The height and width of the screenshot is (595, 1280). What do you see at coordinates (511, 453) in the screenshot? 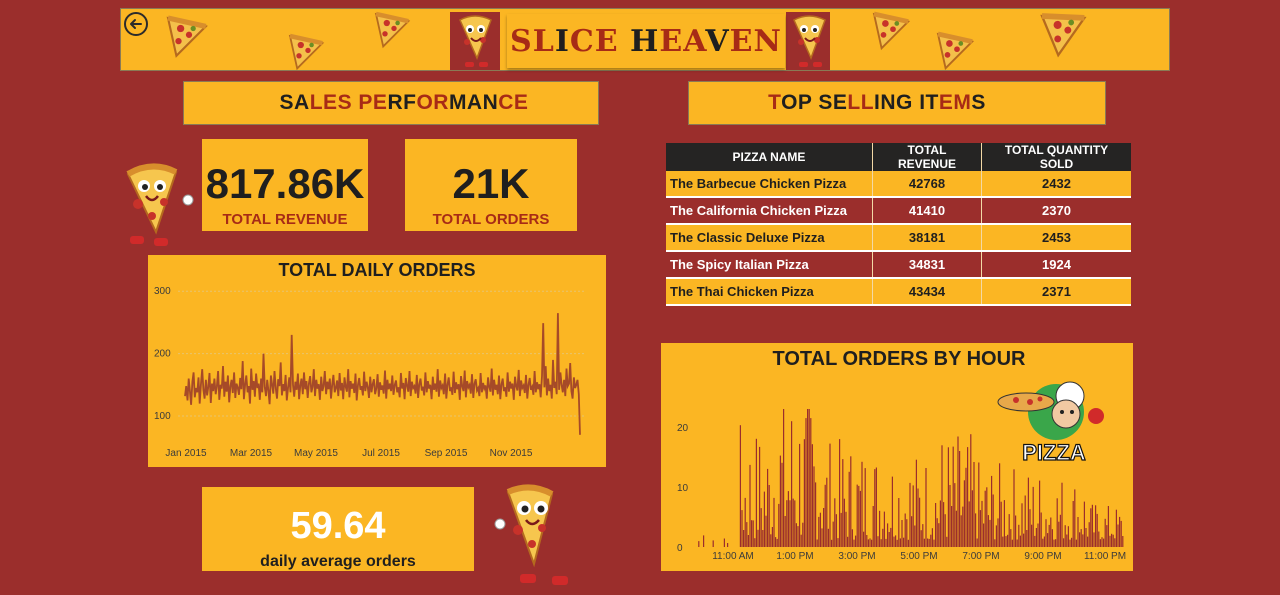
I see `x-tick-label: Nov 2015` at bounding box center [511, 453].